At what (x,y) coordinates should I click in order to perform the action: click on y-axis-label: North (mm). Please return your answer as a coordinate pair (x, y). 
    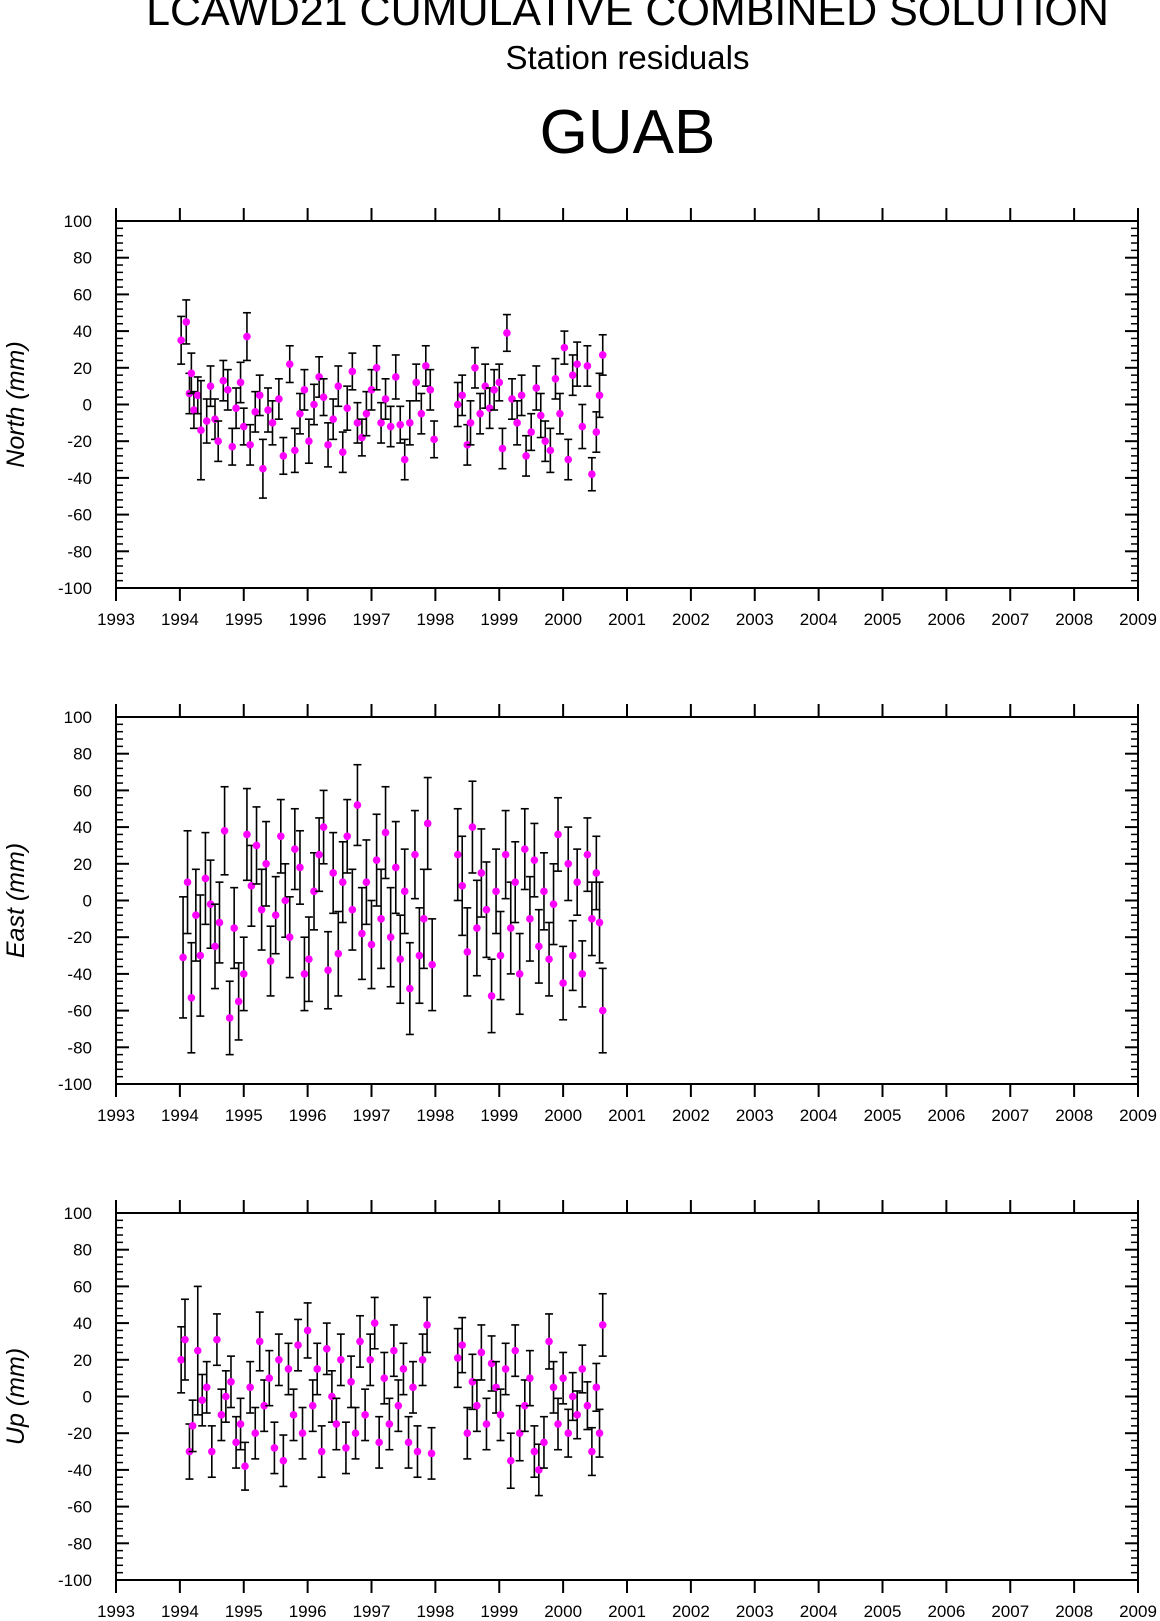
    Looking at the image, I should click on (16, 404).